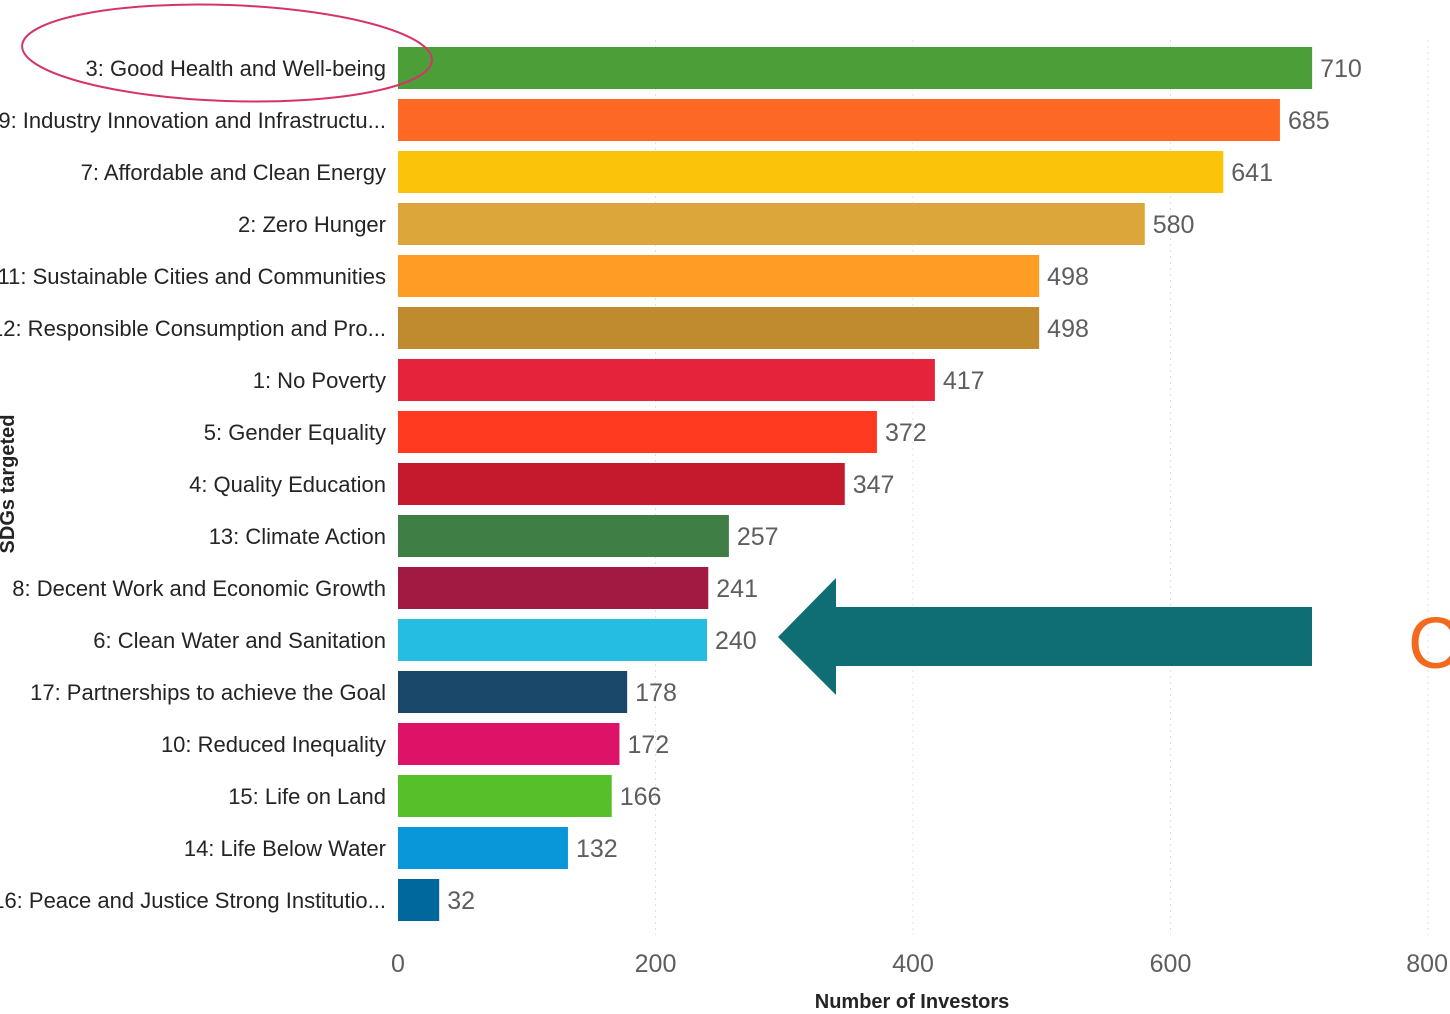 The height and width of the screenshot is (1014, 1450). I want to click on value-label: 241, so click(737, 589).